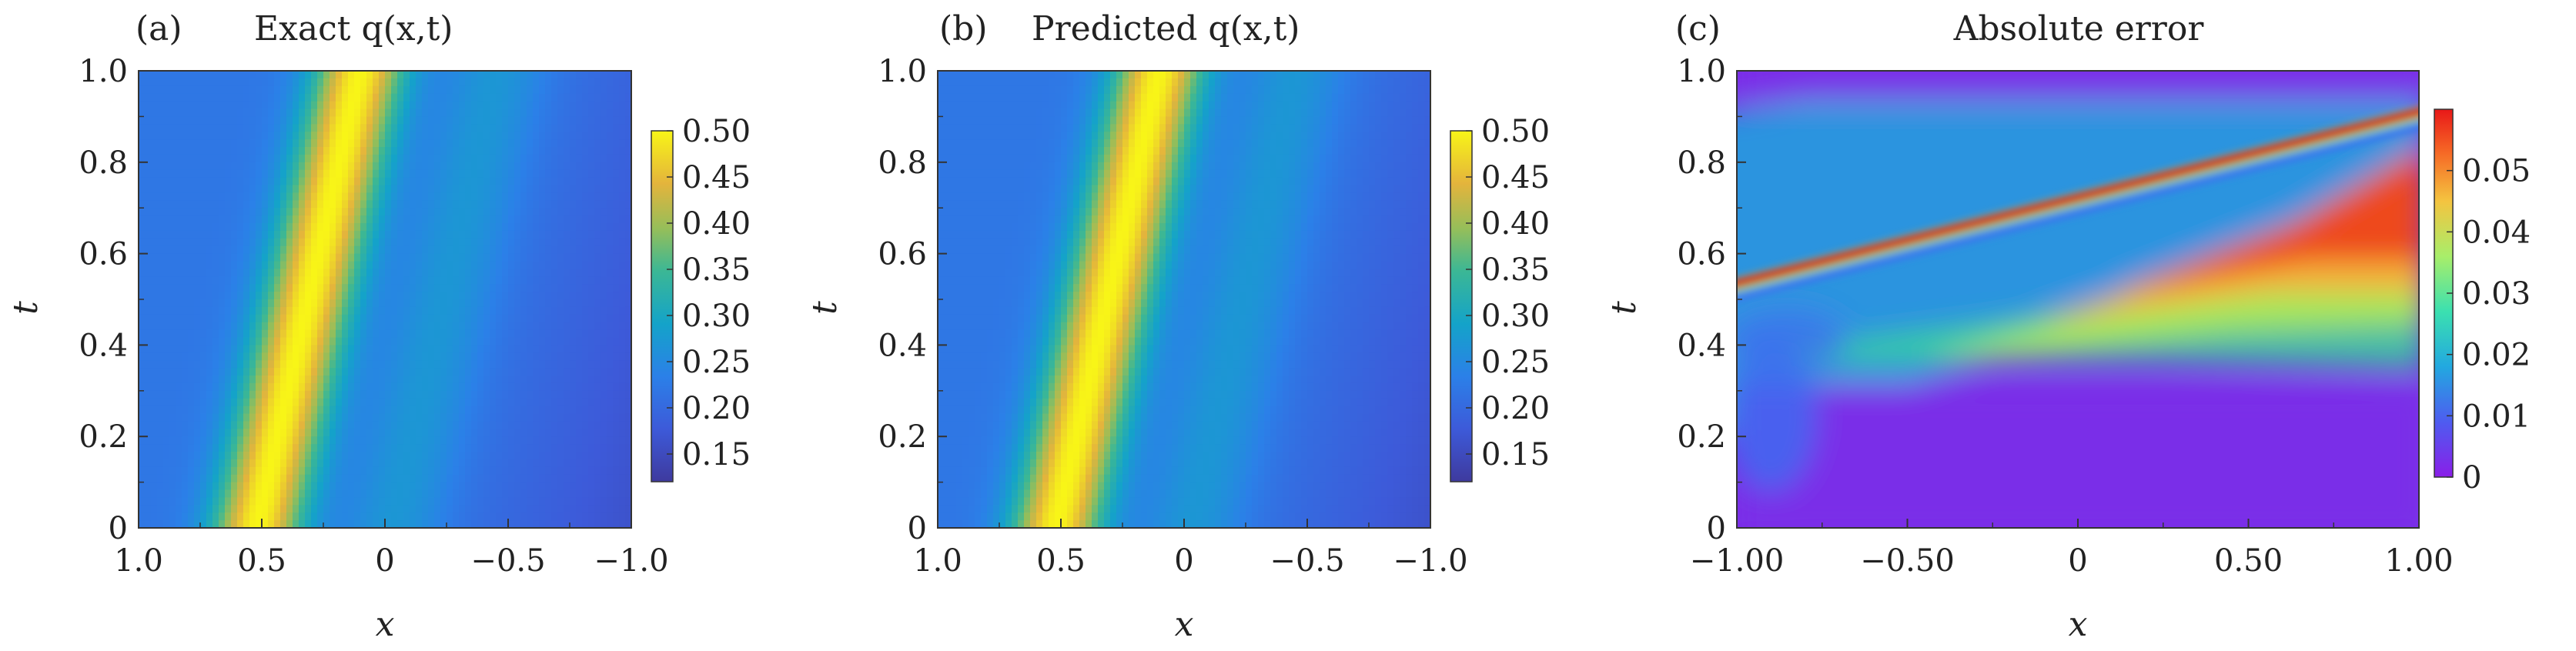 This screenshot has height=651, width=2576. Describe the element at coordinates (964, 28) in the screenshot. I see `panel-b-letter: (b)` at that location.